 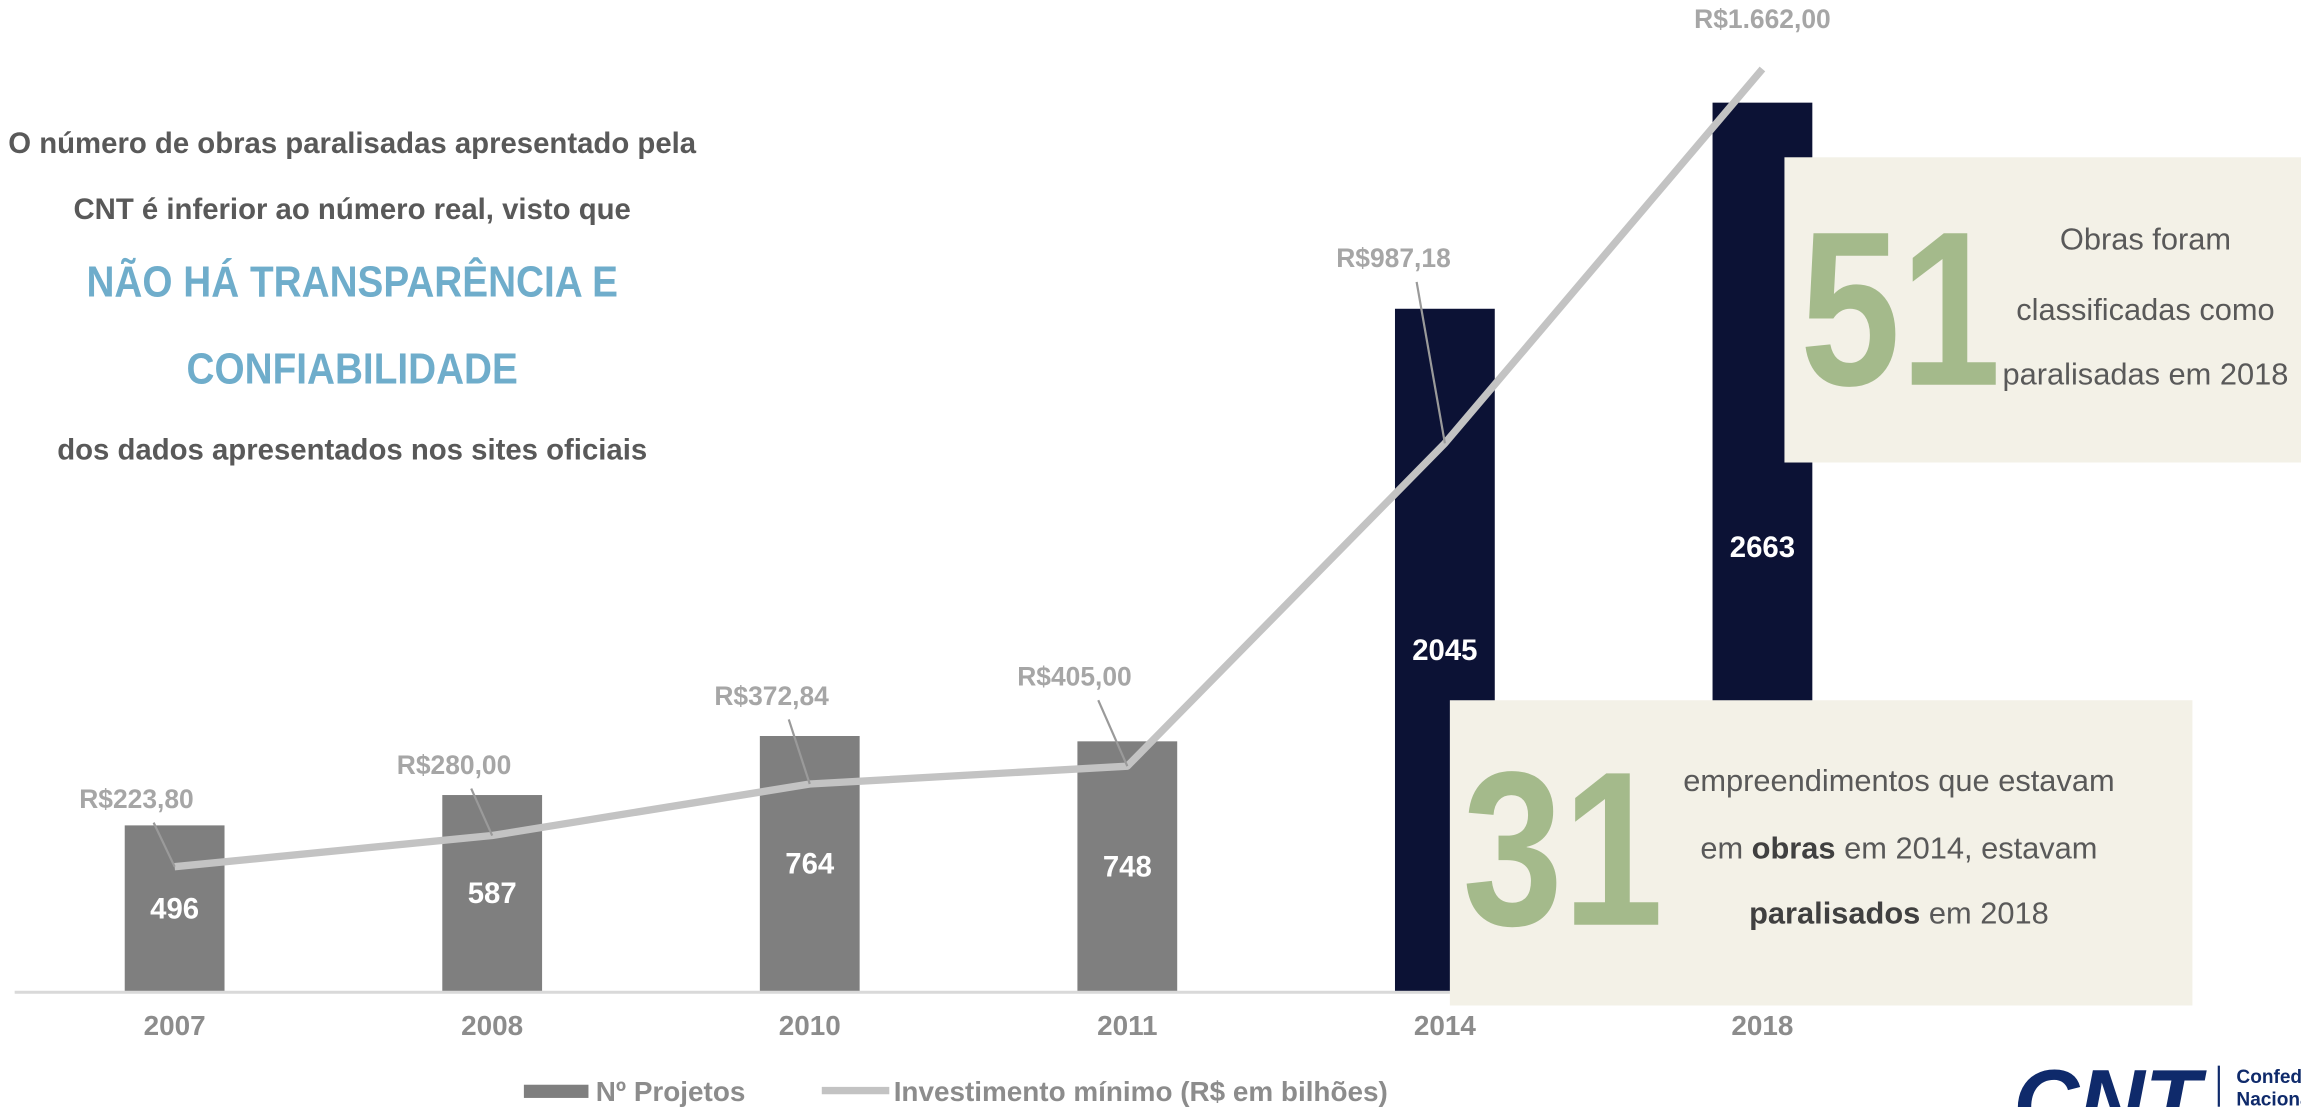 What do you see at coordinates (1834, 912) in the screenshot?
I see `box-text-part: paralisados` at bounding box center [1834, 912].